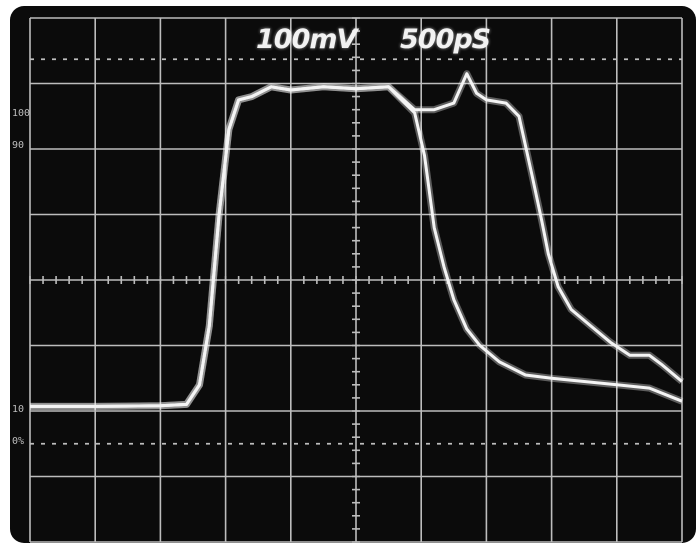 The image size is (700, 549). I want to click on volts-per-div-readout: 100mV, so click(306, 39).